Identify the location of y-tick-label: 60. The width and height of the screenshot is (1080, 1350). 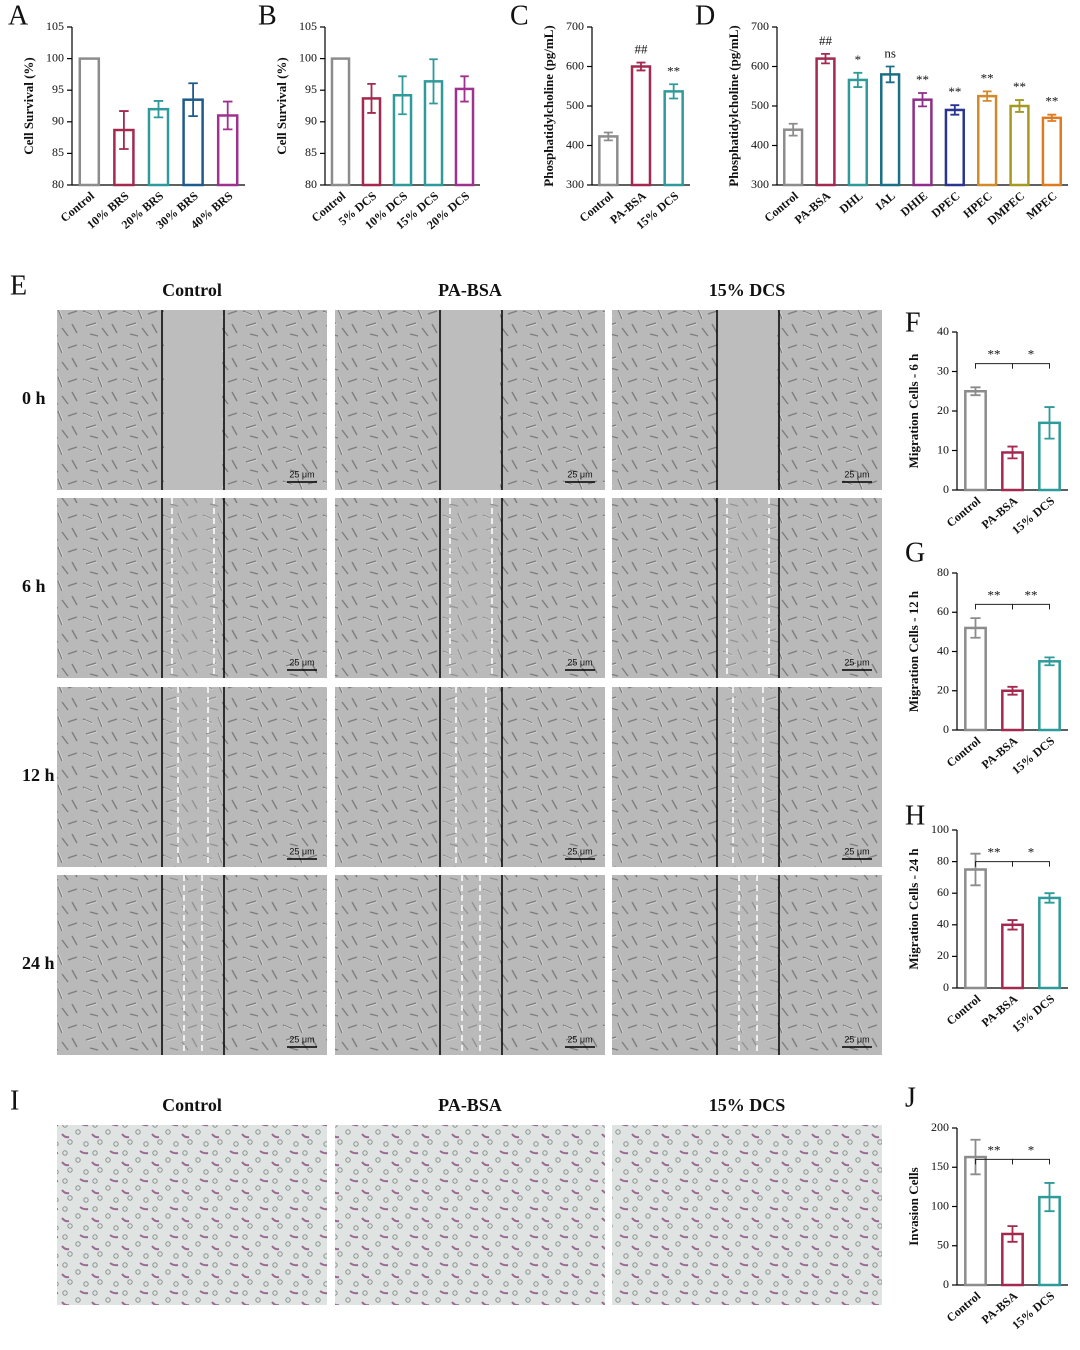
(943, 892).